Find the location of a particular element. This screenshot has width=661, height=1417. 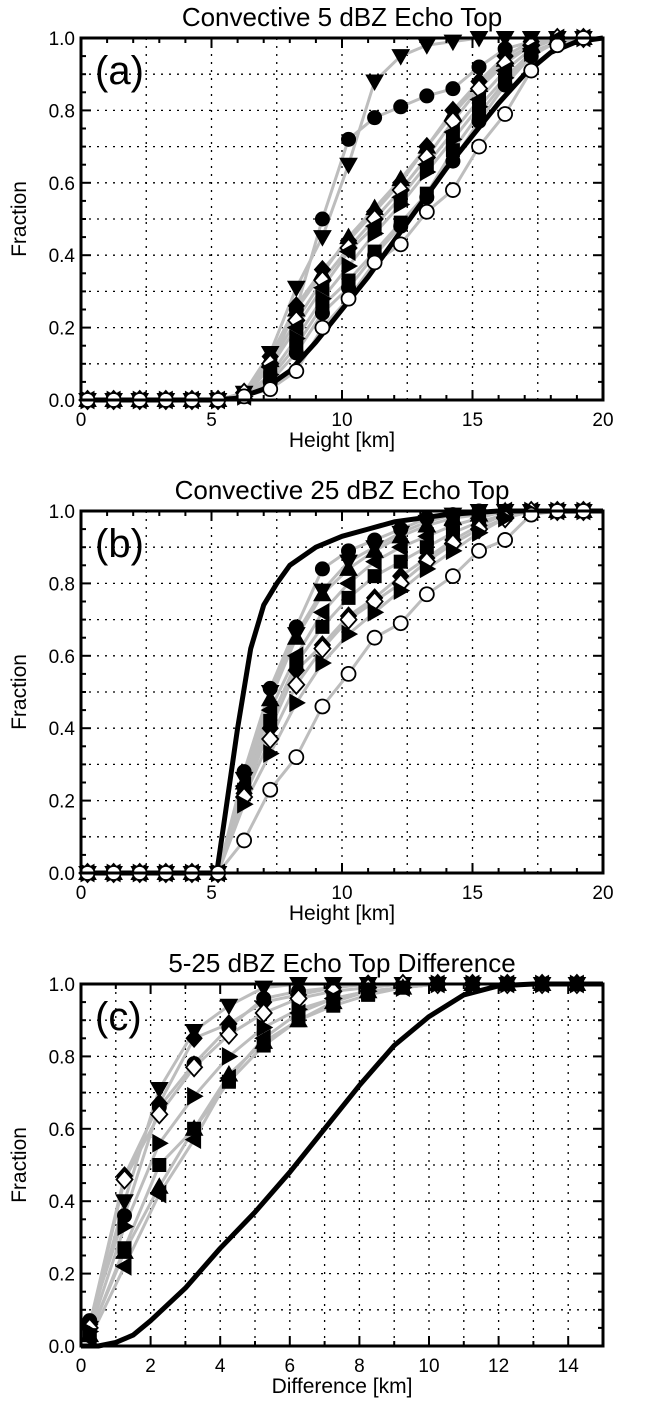

x-tick-label: 14 is located at coordinates (569, 1366).